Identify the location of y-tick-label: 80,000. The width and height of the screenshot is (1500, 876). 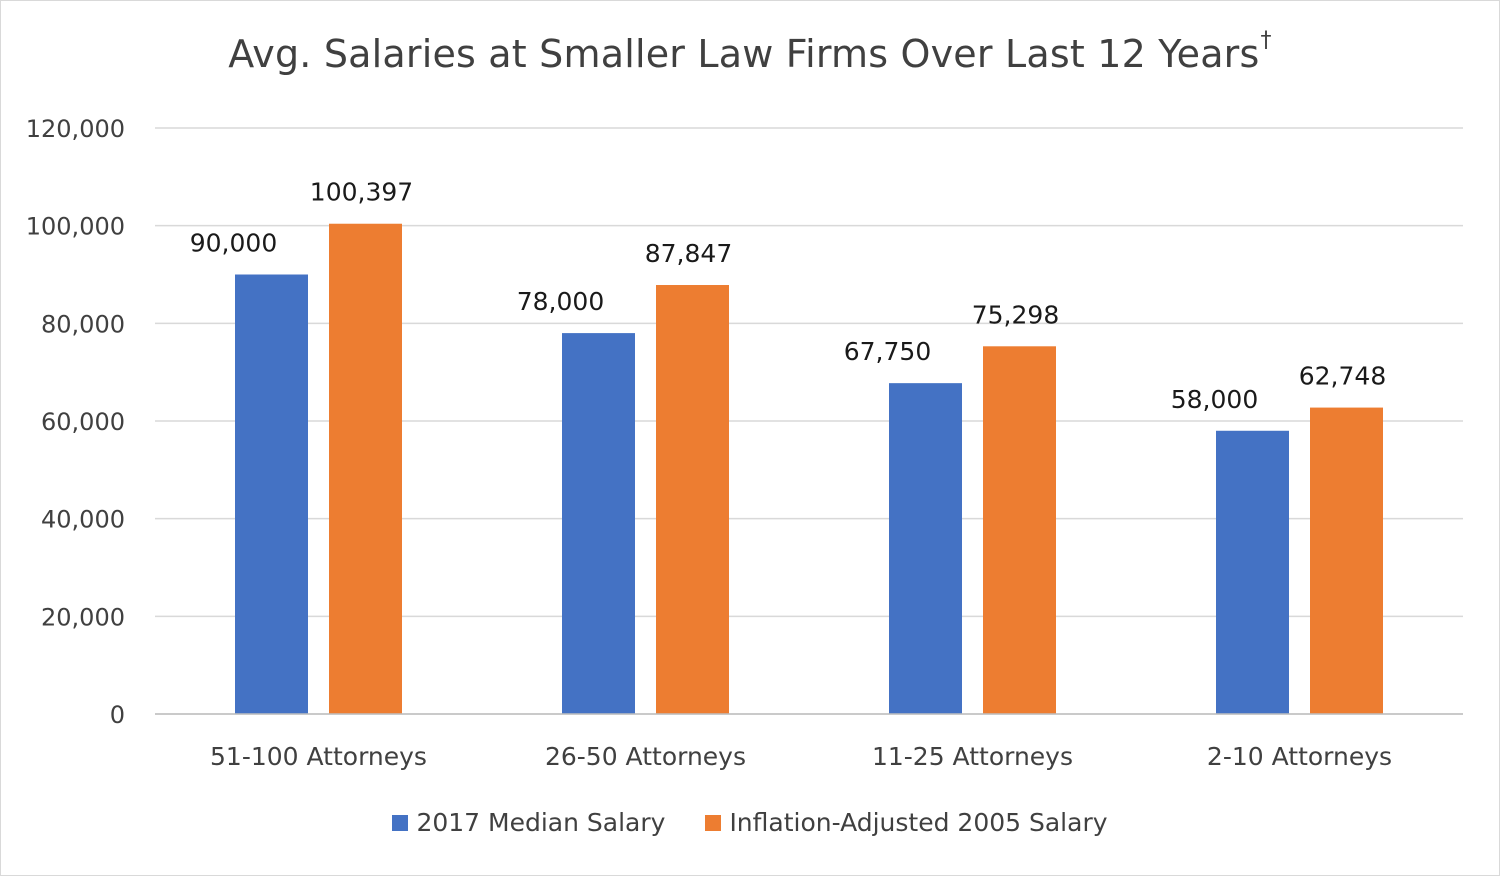
(83, 324).